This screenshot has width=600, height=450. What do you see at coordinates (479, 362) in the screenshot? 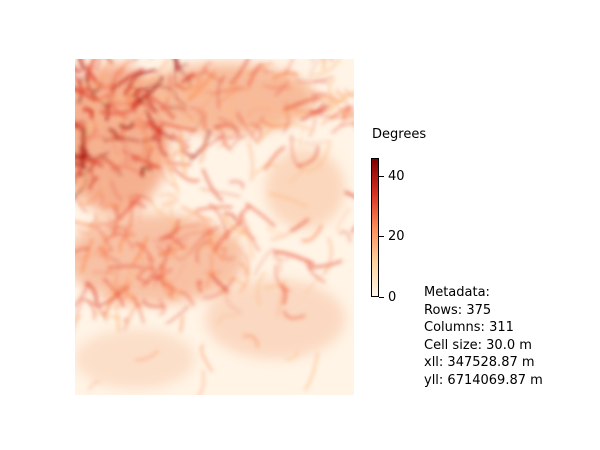
I see `metadata-xll: xll: 347528.87 m` at bounding box center [479, 362].